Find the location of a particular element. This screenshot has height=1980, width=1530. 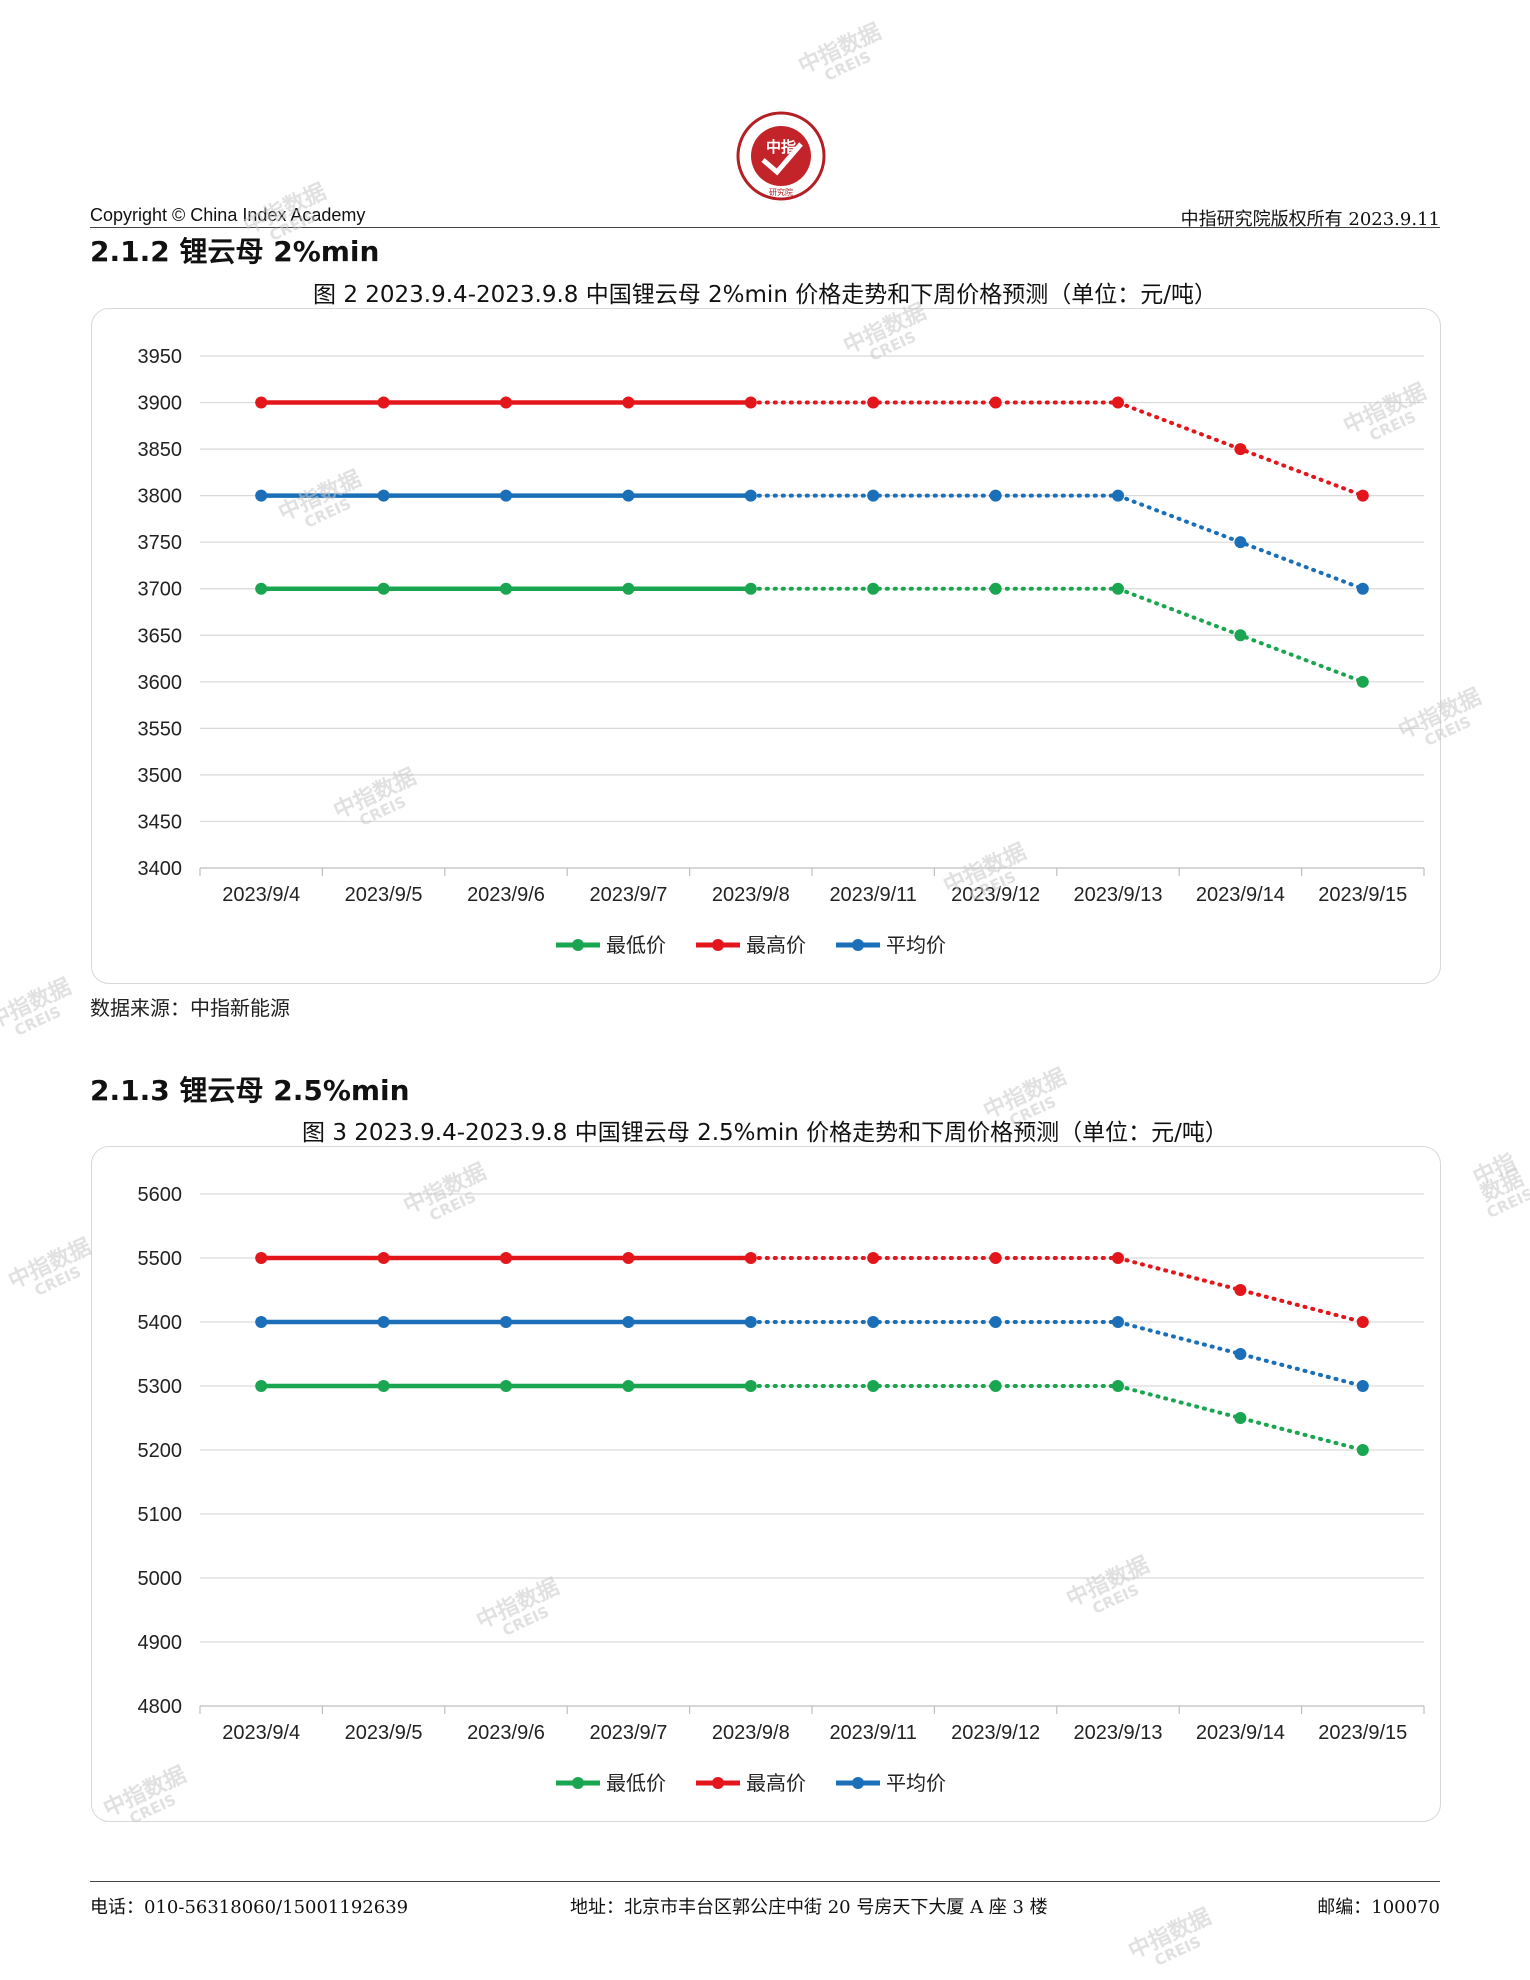

y-tick-label: 5500 is located at coordinates (160, 1259).